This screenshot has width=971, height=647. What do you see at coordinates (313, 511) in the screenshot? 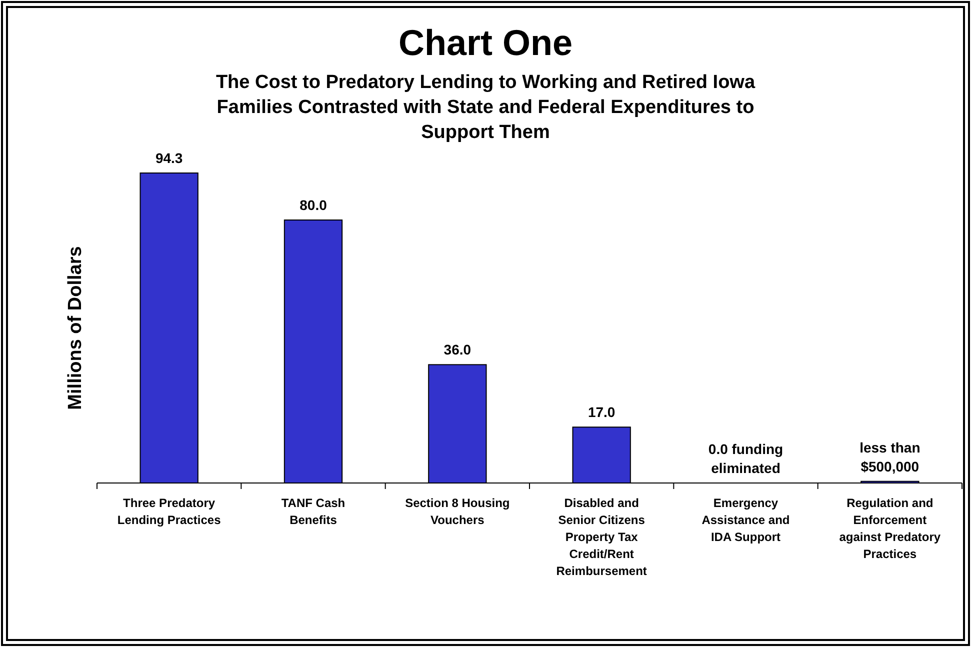
I see `x-tick-label: TANF Cash Benefits` at bounding box center [313, 511].